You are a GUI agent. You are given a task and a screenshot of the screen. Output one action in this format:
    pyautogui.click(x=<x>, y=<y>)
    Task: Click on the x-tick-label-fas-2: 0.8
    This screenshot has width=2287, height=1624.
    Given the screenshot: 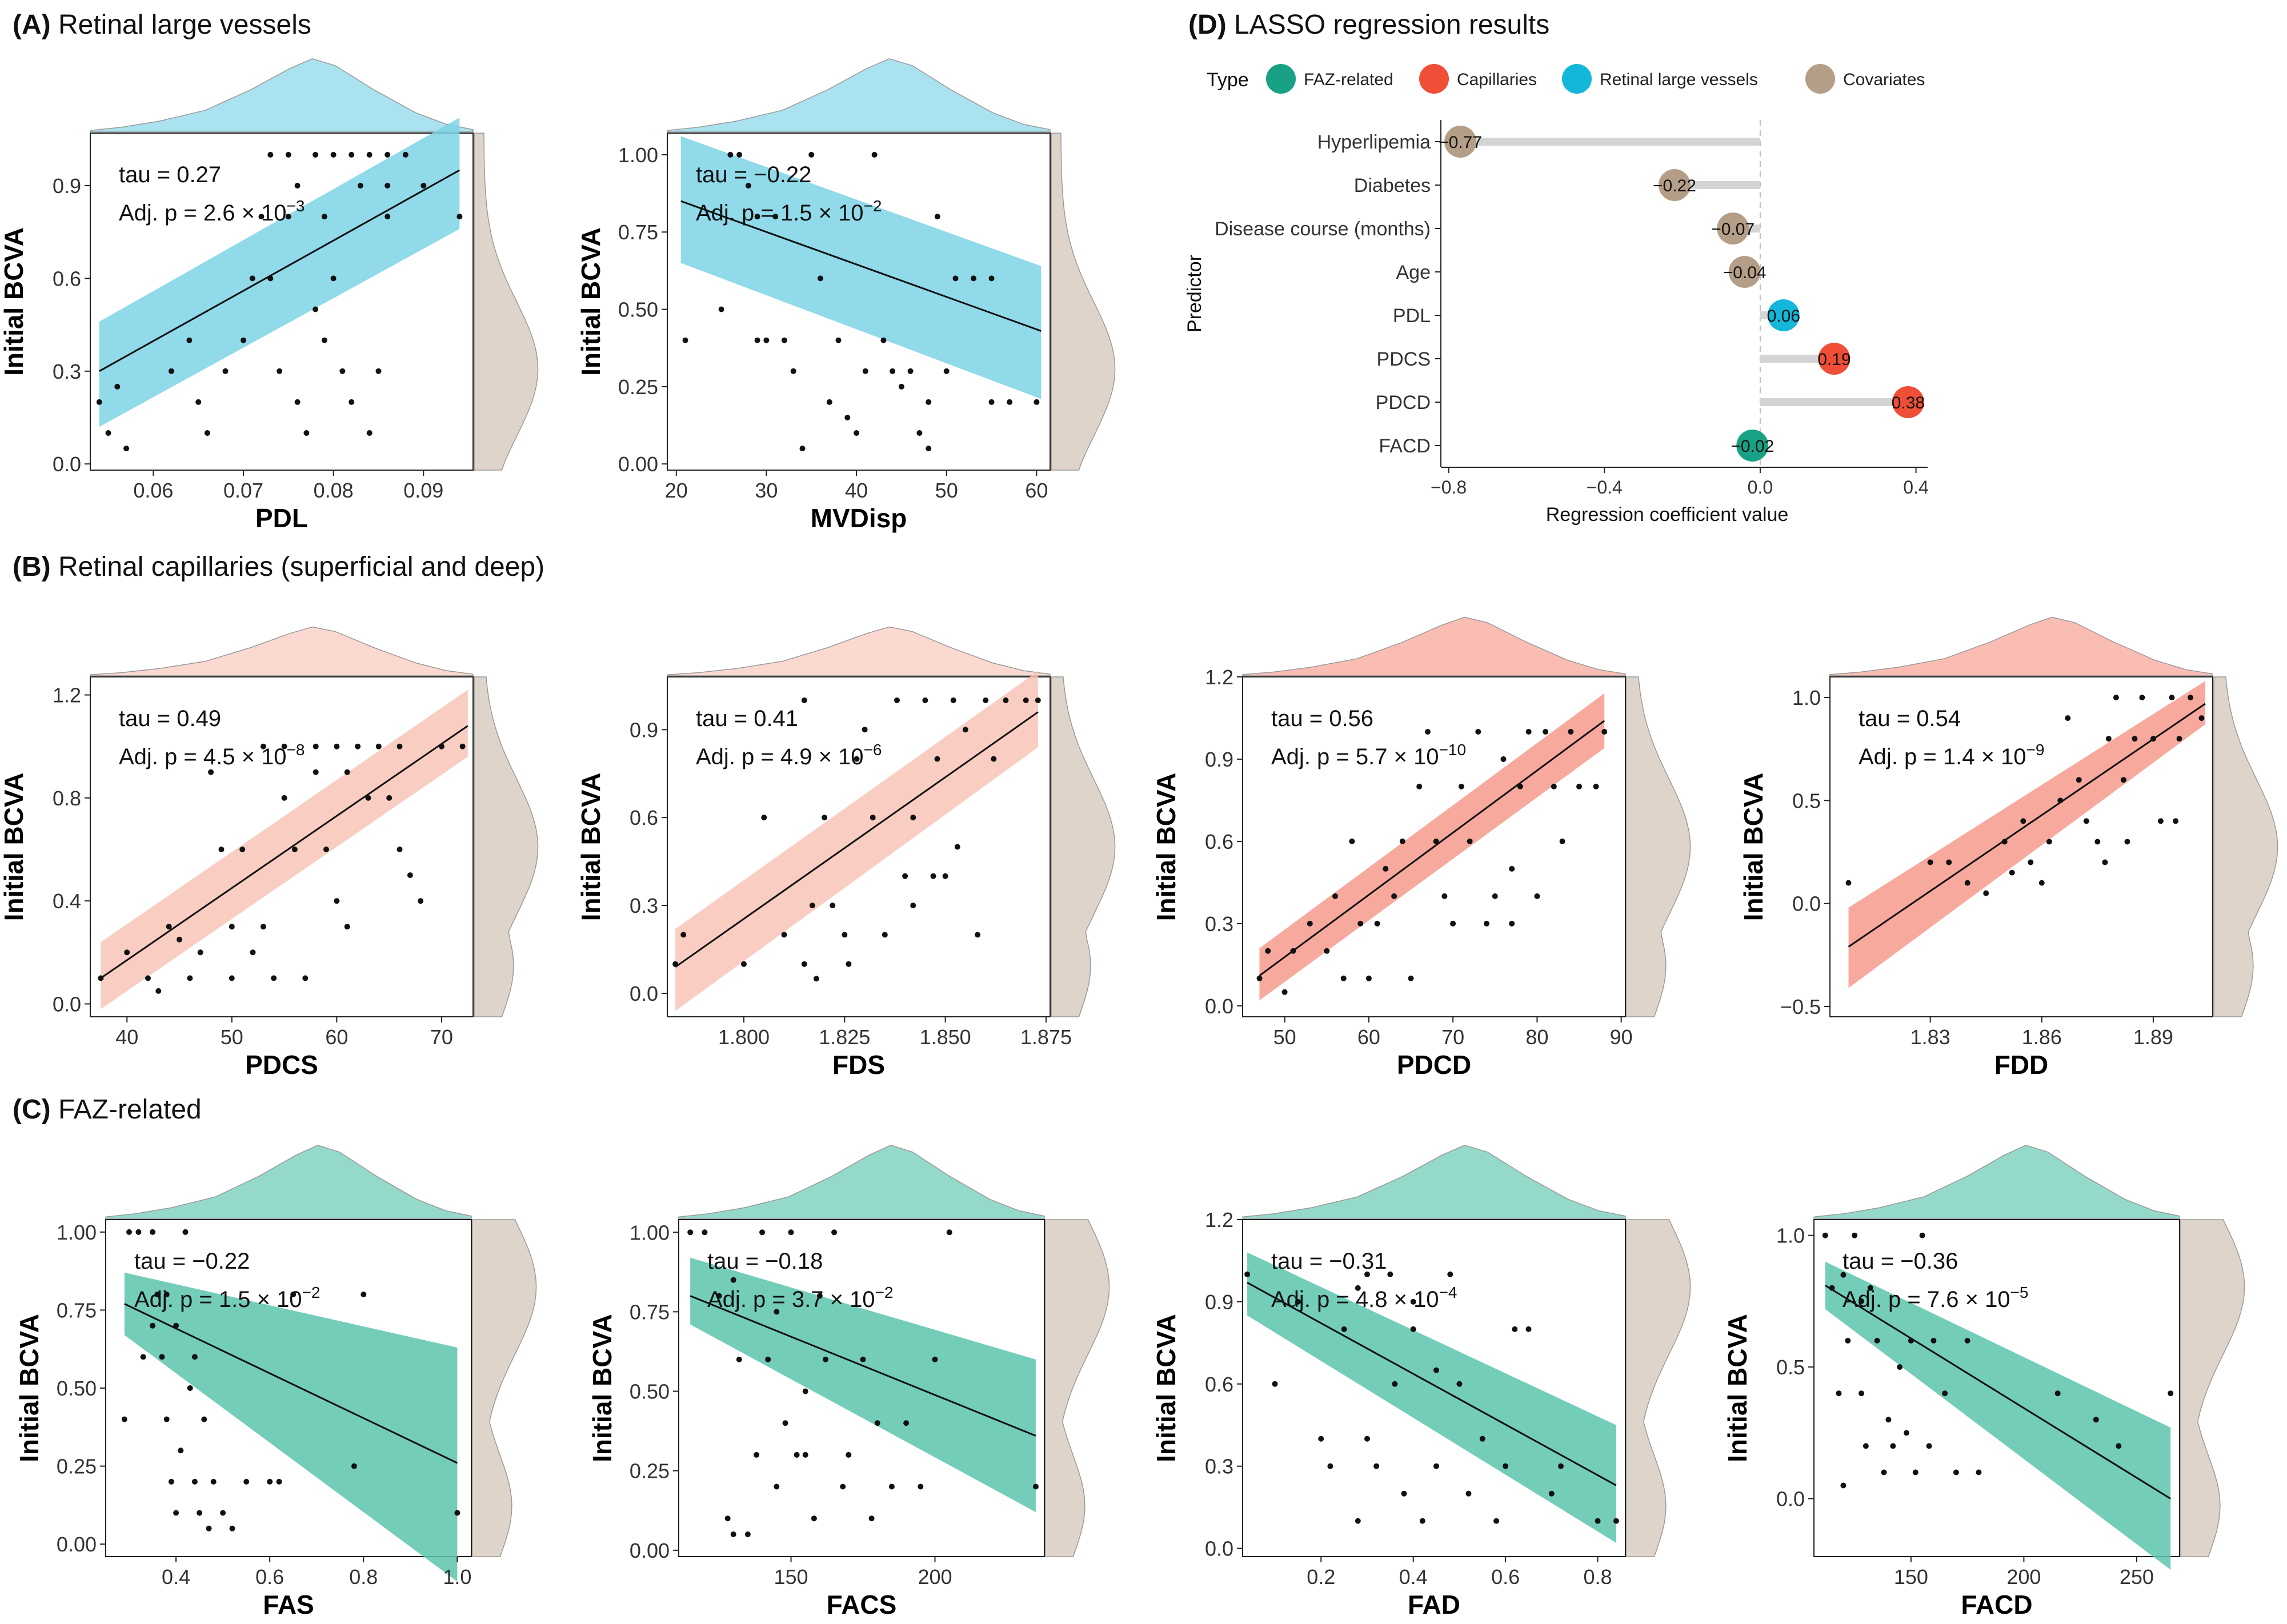 What is the action you would take?
    pyautogui.click(x=363, y=1577)
    